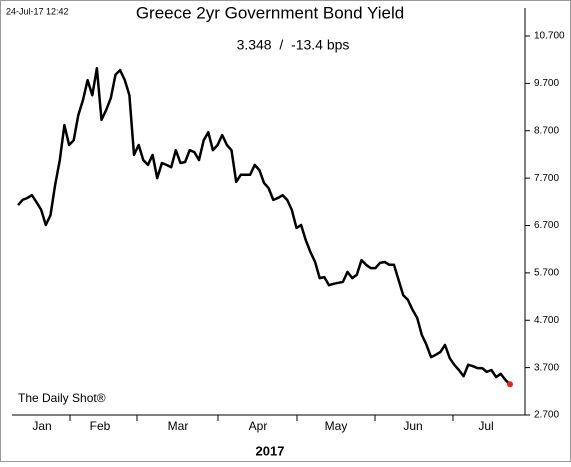 The image size is (571, 467). What do you see at coordinates (41, 426) in the screenshot?
I see `x-tick-label: Jan` at bounding box center [41, 426].